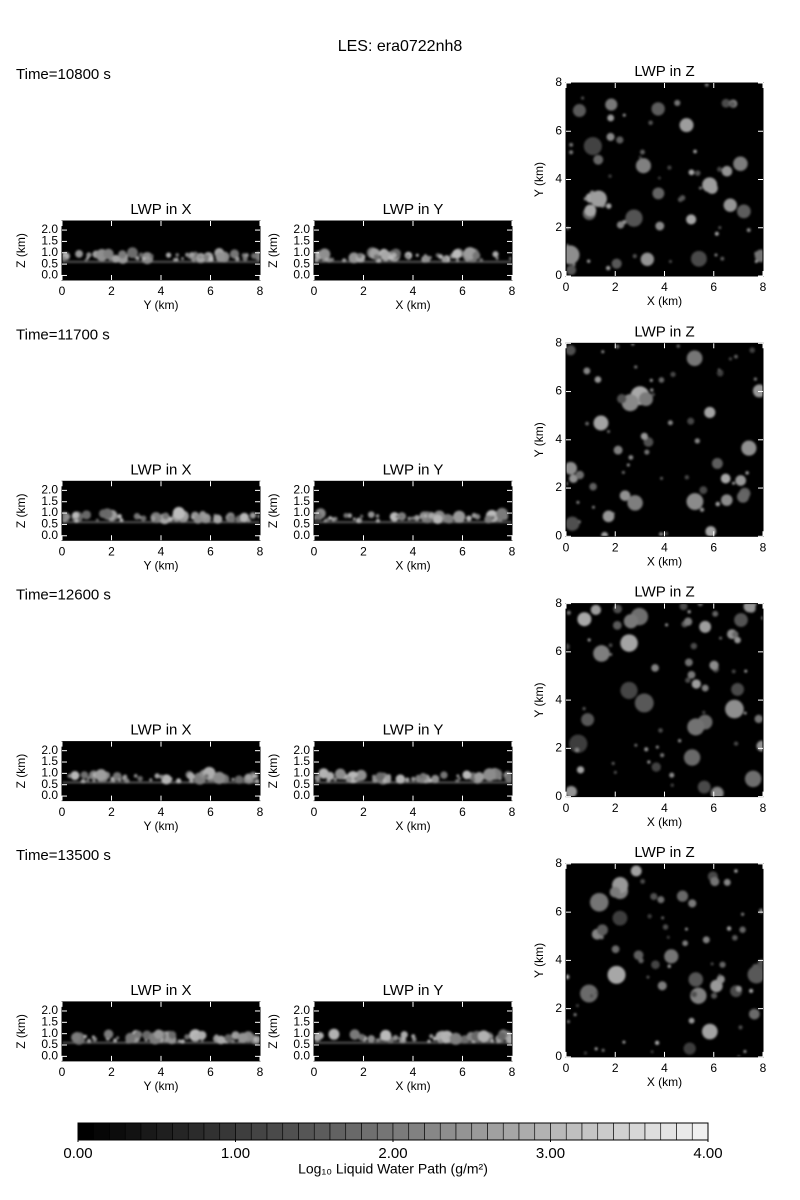 The image size is (800, 1200). Describe the element at coordinates (21, 771) in the screenshot. I see `y-axis-label: Z (km)` at that location.